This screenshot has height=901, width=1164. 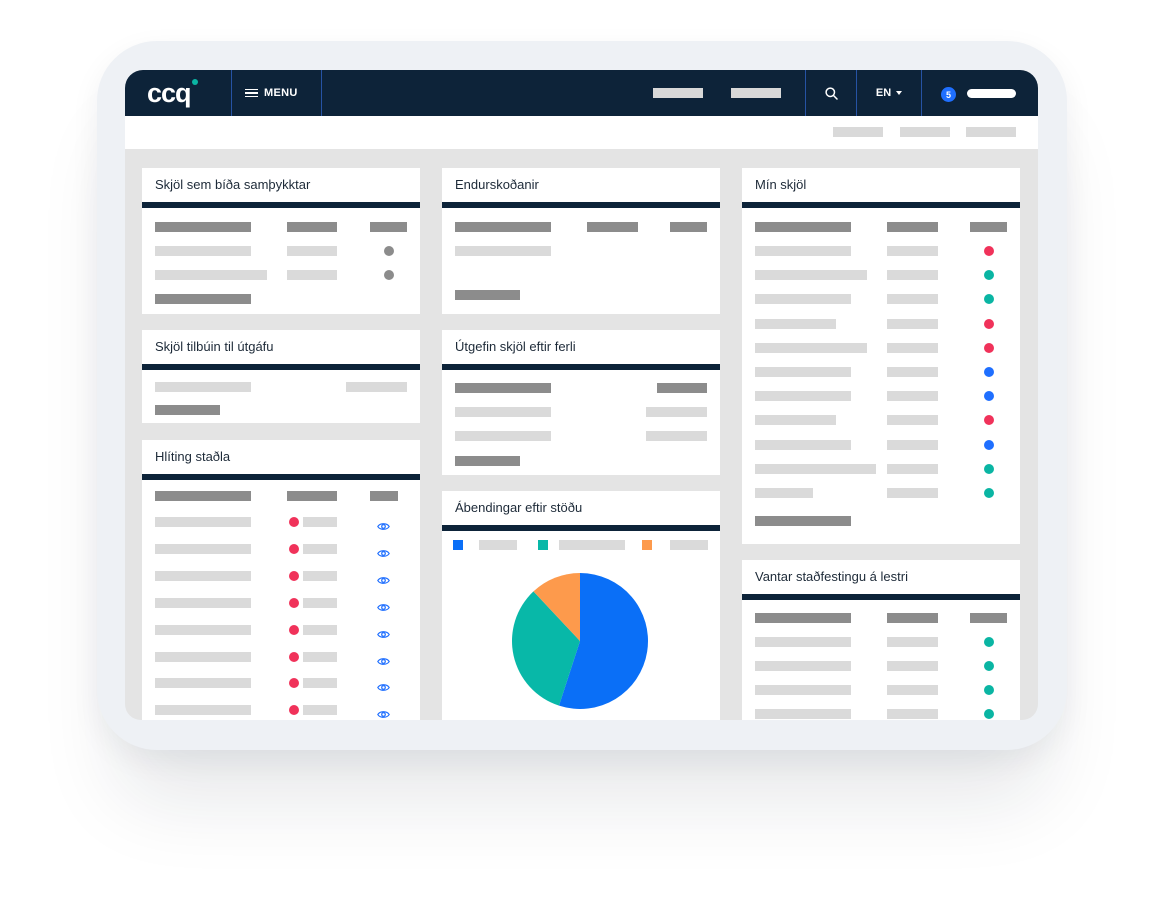 I want to click on caret-down-icon, so click(x=899, y=93).